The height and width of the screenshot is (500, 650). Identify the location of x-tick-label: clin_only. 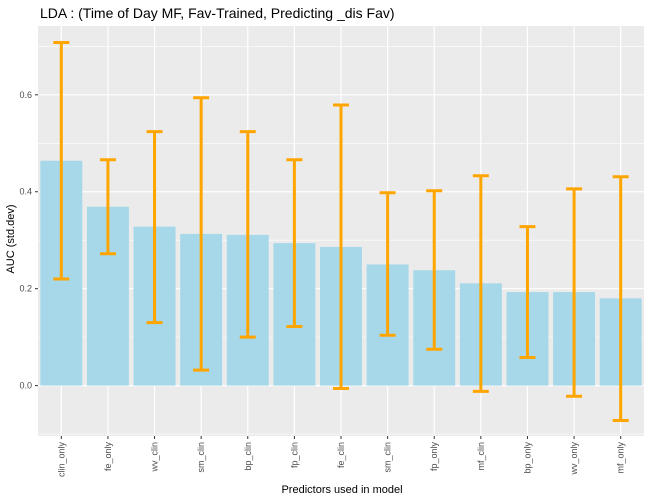
(61, 460).